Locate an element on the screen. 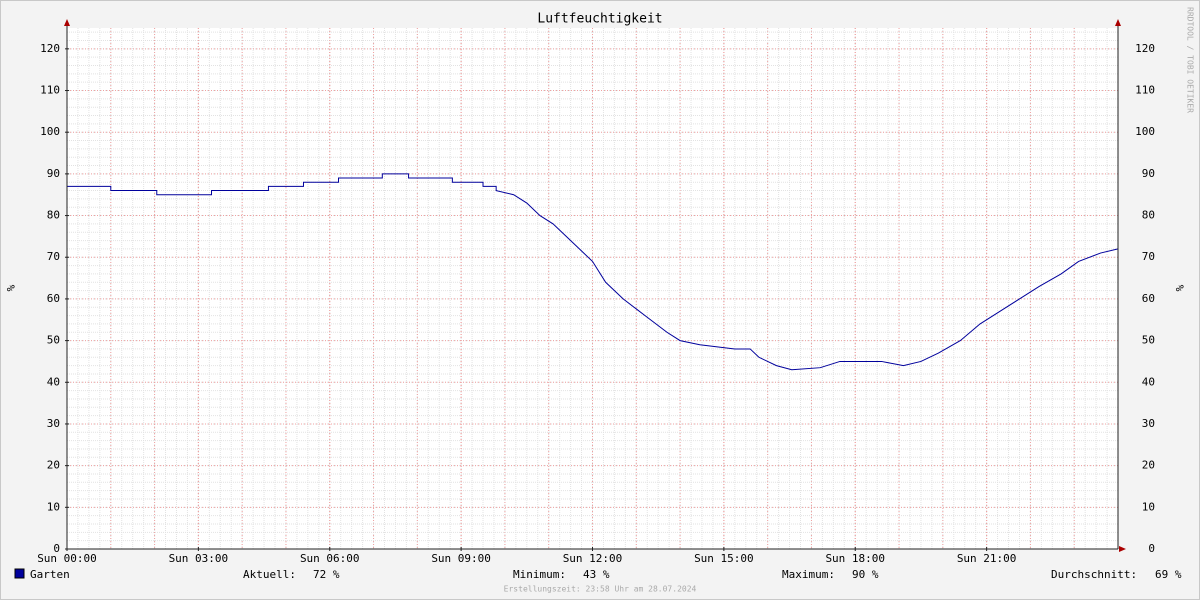 This screenshot has height=600, width=1200. y2-tick-label: 50 is located at coordinates (1148, 340).